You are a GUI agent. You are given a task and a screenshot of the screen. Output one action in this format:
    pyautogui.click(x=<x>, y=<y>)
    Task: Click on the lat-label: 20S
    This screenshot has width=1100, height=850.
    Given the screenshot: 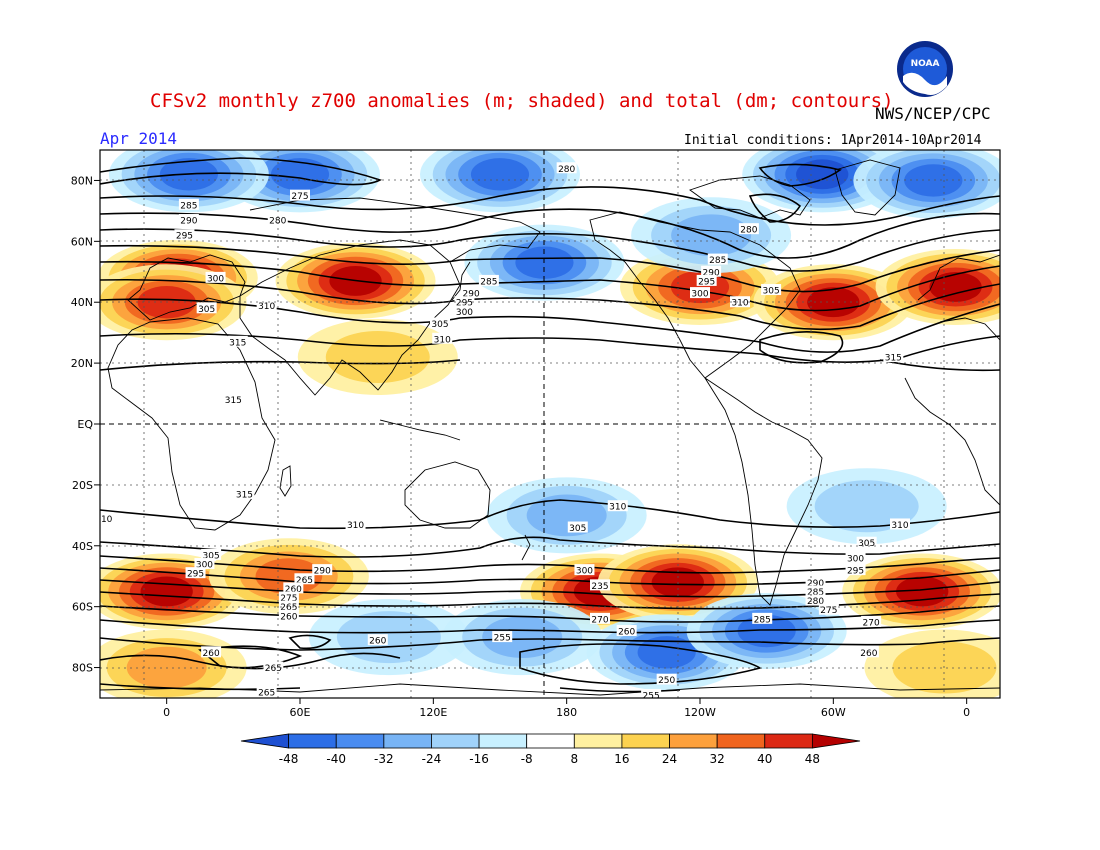 What is the action you would take?
    pyautogui.click(x=82, y=485)
    